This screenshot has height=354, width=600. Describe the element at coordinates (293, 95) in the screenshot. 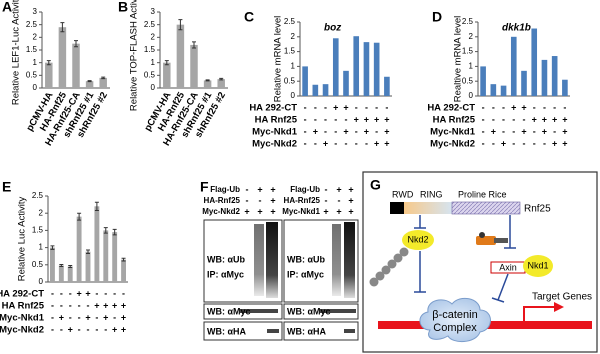

I see `y-tick-label: 0` at that location.